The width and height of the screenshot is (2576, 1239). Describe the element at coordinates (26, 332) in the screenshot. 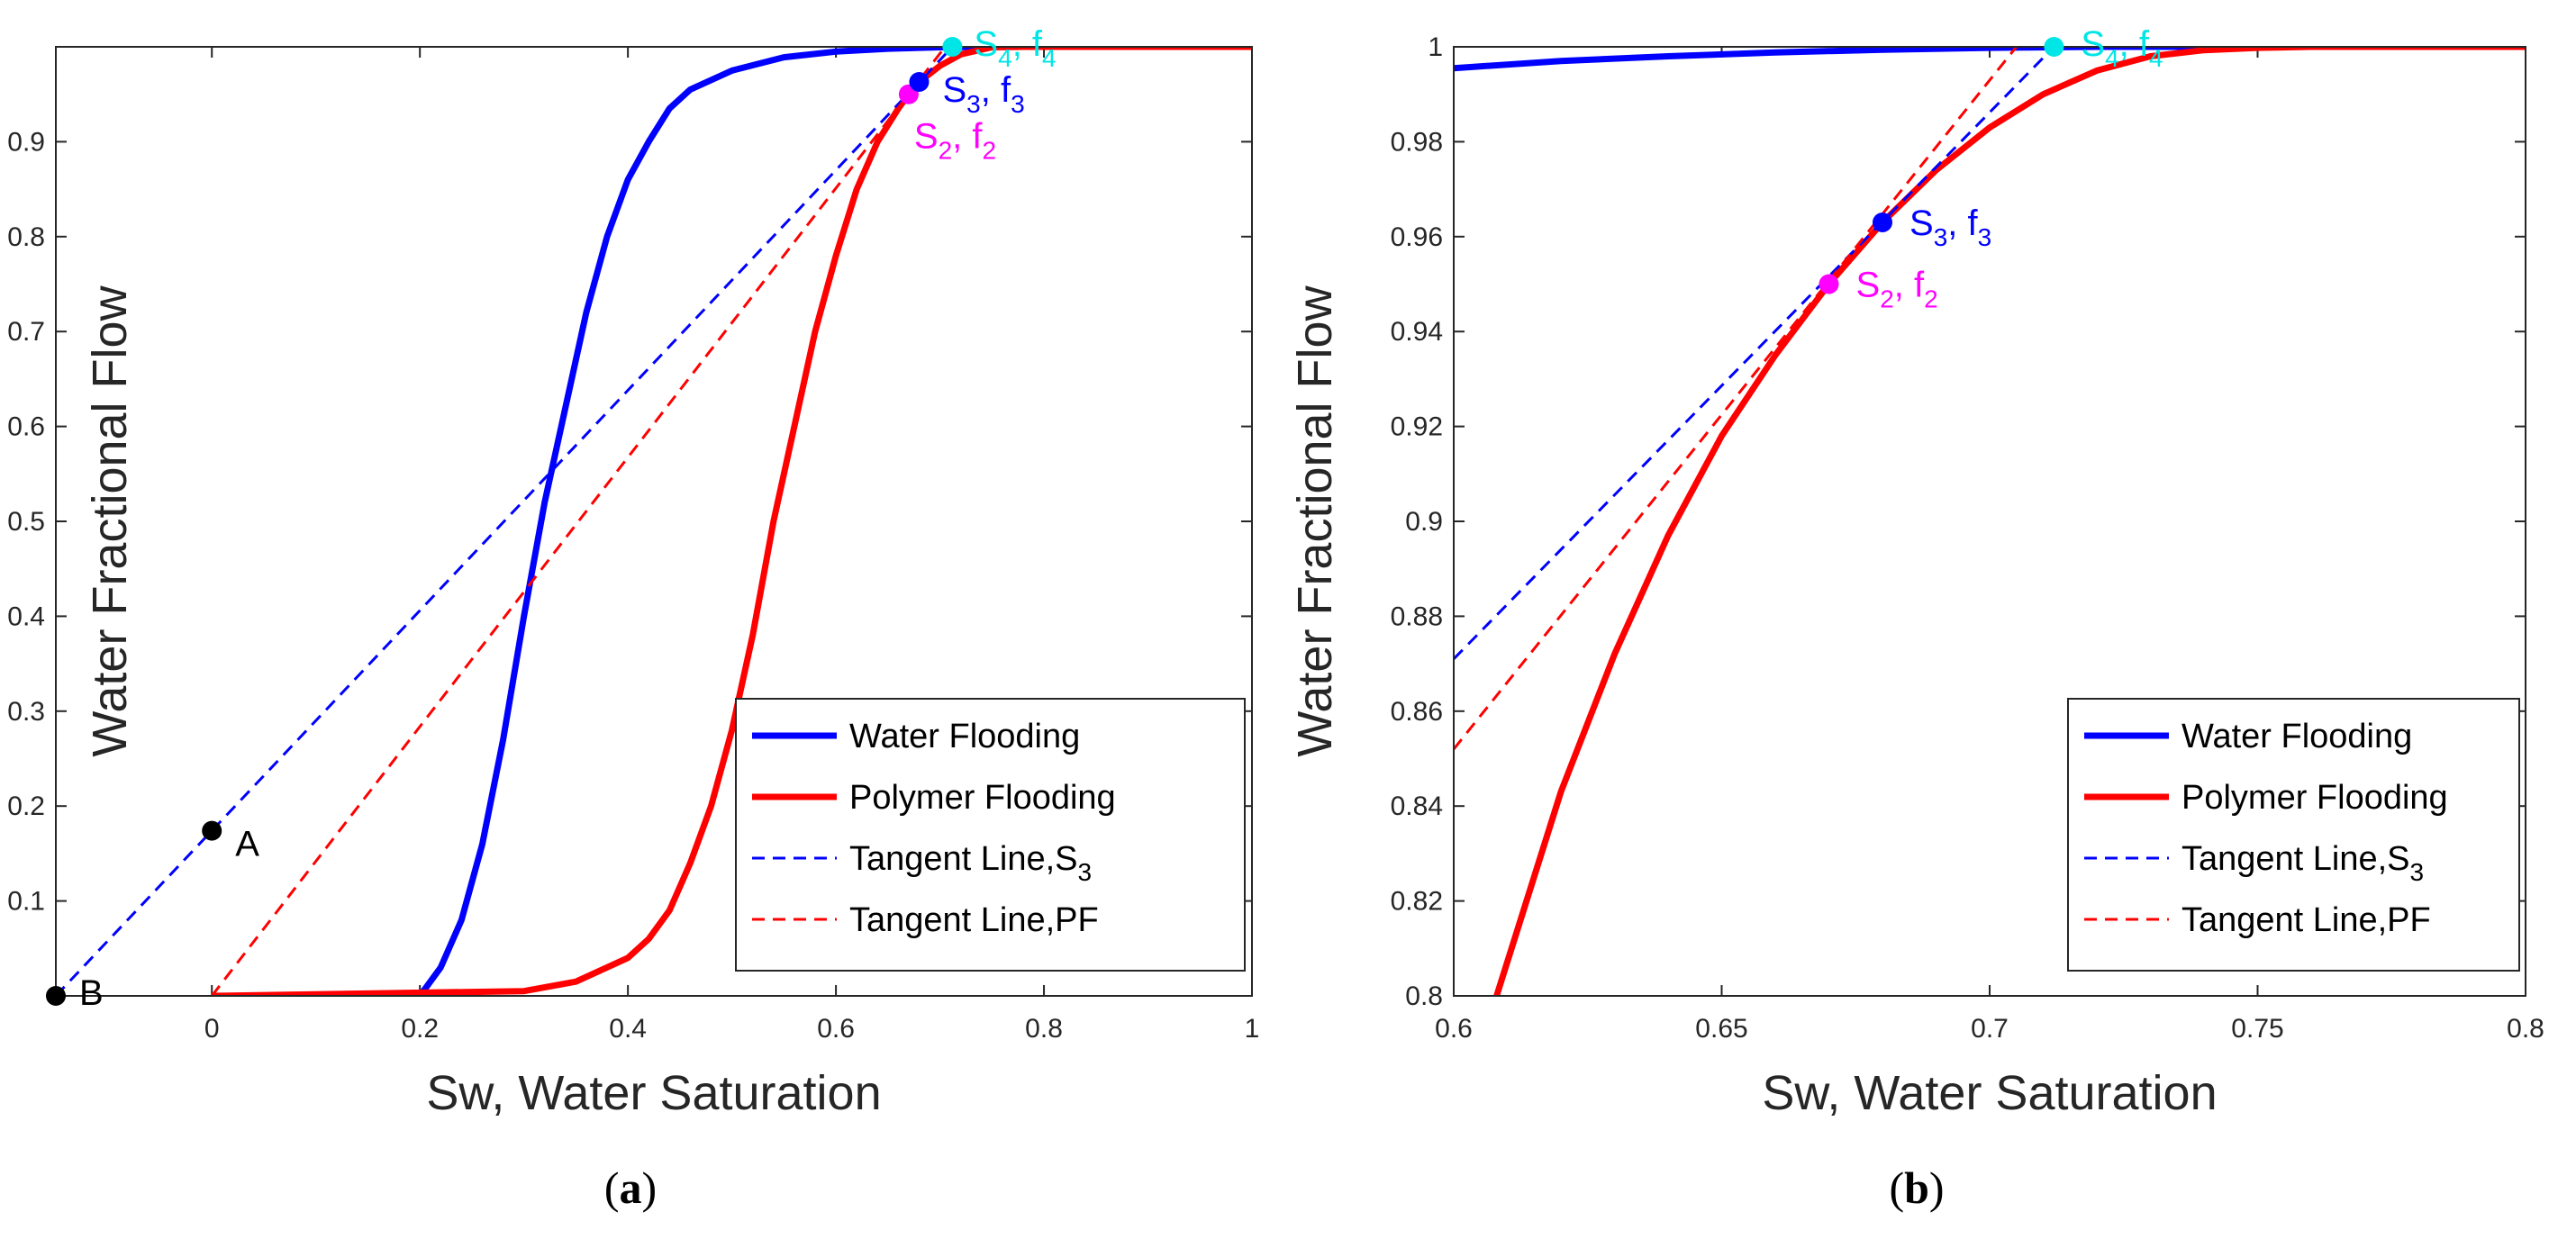

I see `y-tick-label: 0.7` at that location.